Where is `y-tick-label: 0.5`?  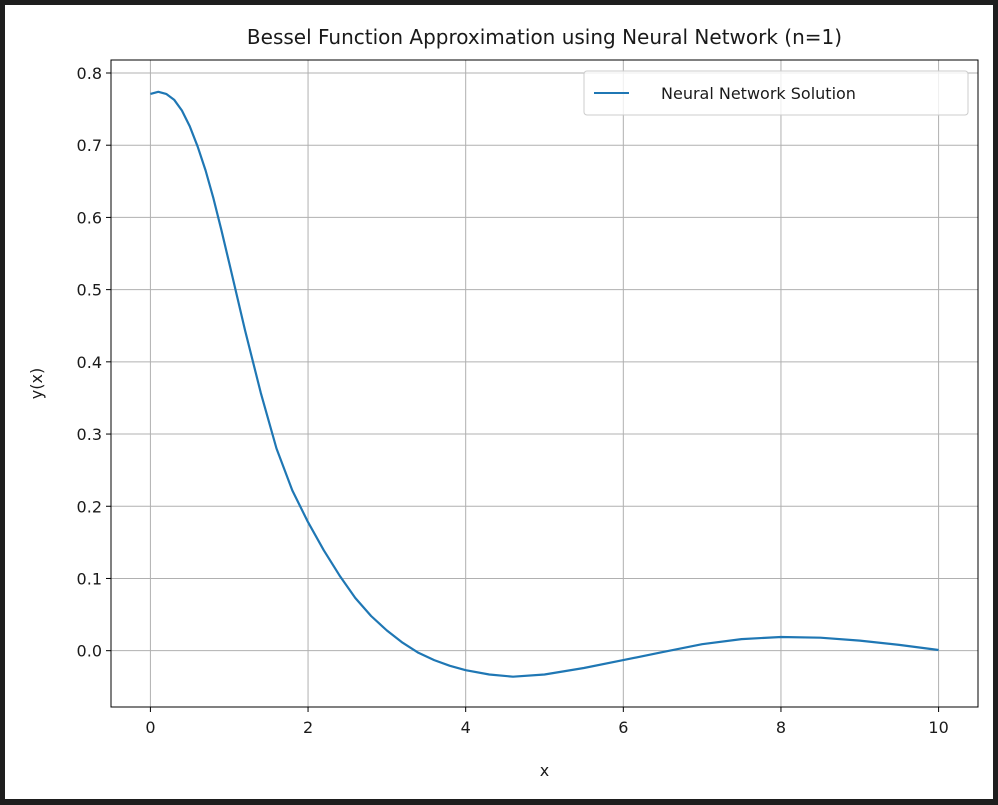
y-tick-label: 0.5 is located at coordinates (89, 290).